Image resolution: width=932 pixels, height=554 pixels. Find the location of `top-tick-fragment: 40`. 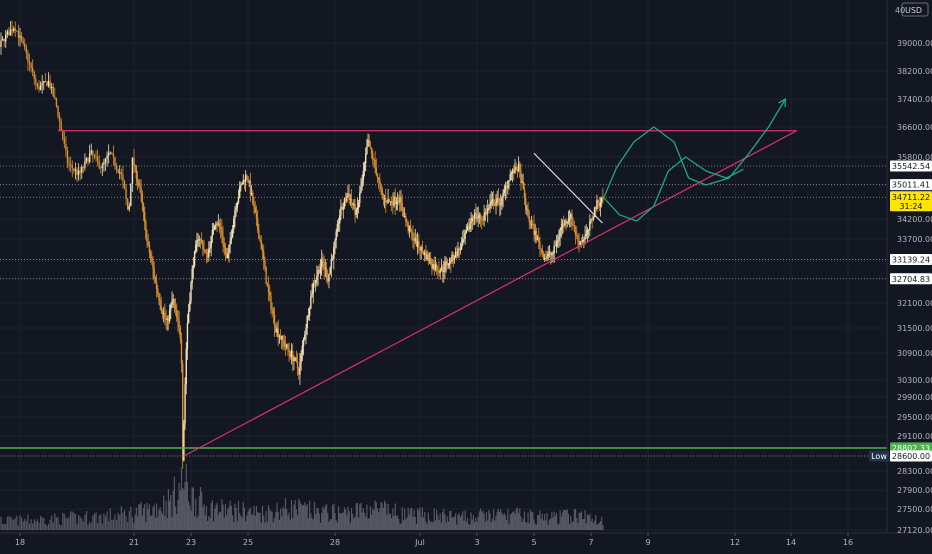

top-tick-fragment: 40 is located at coordinates (900, 10).